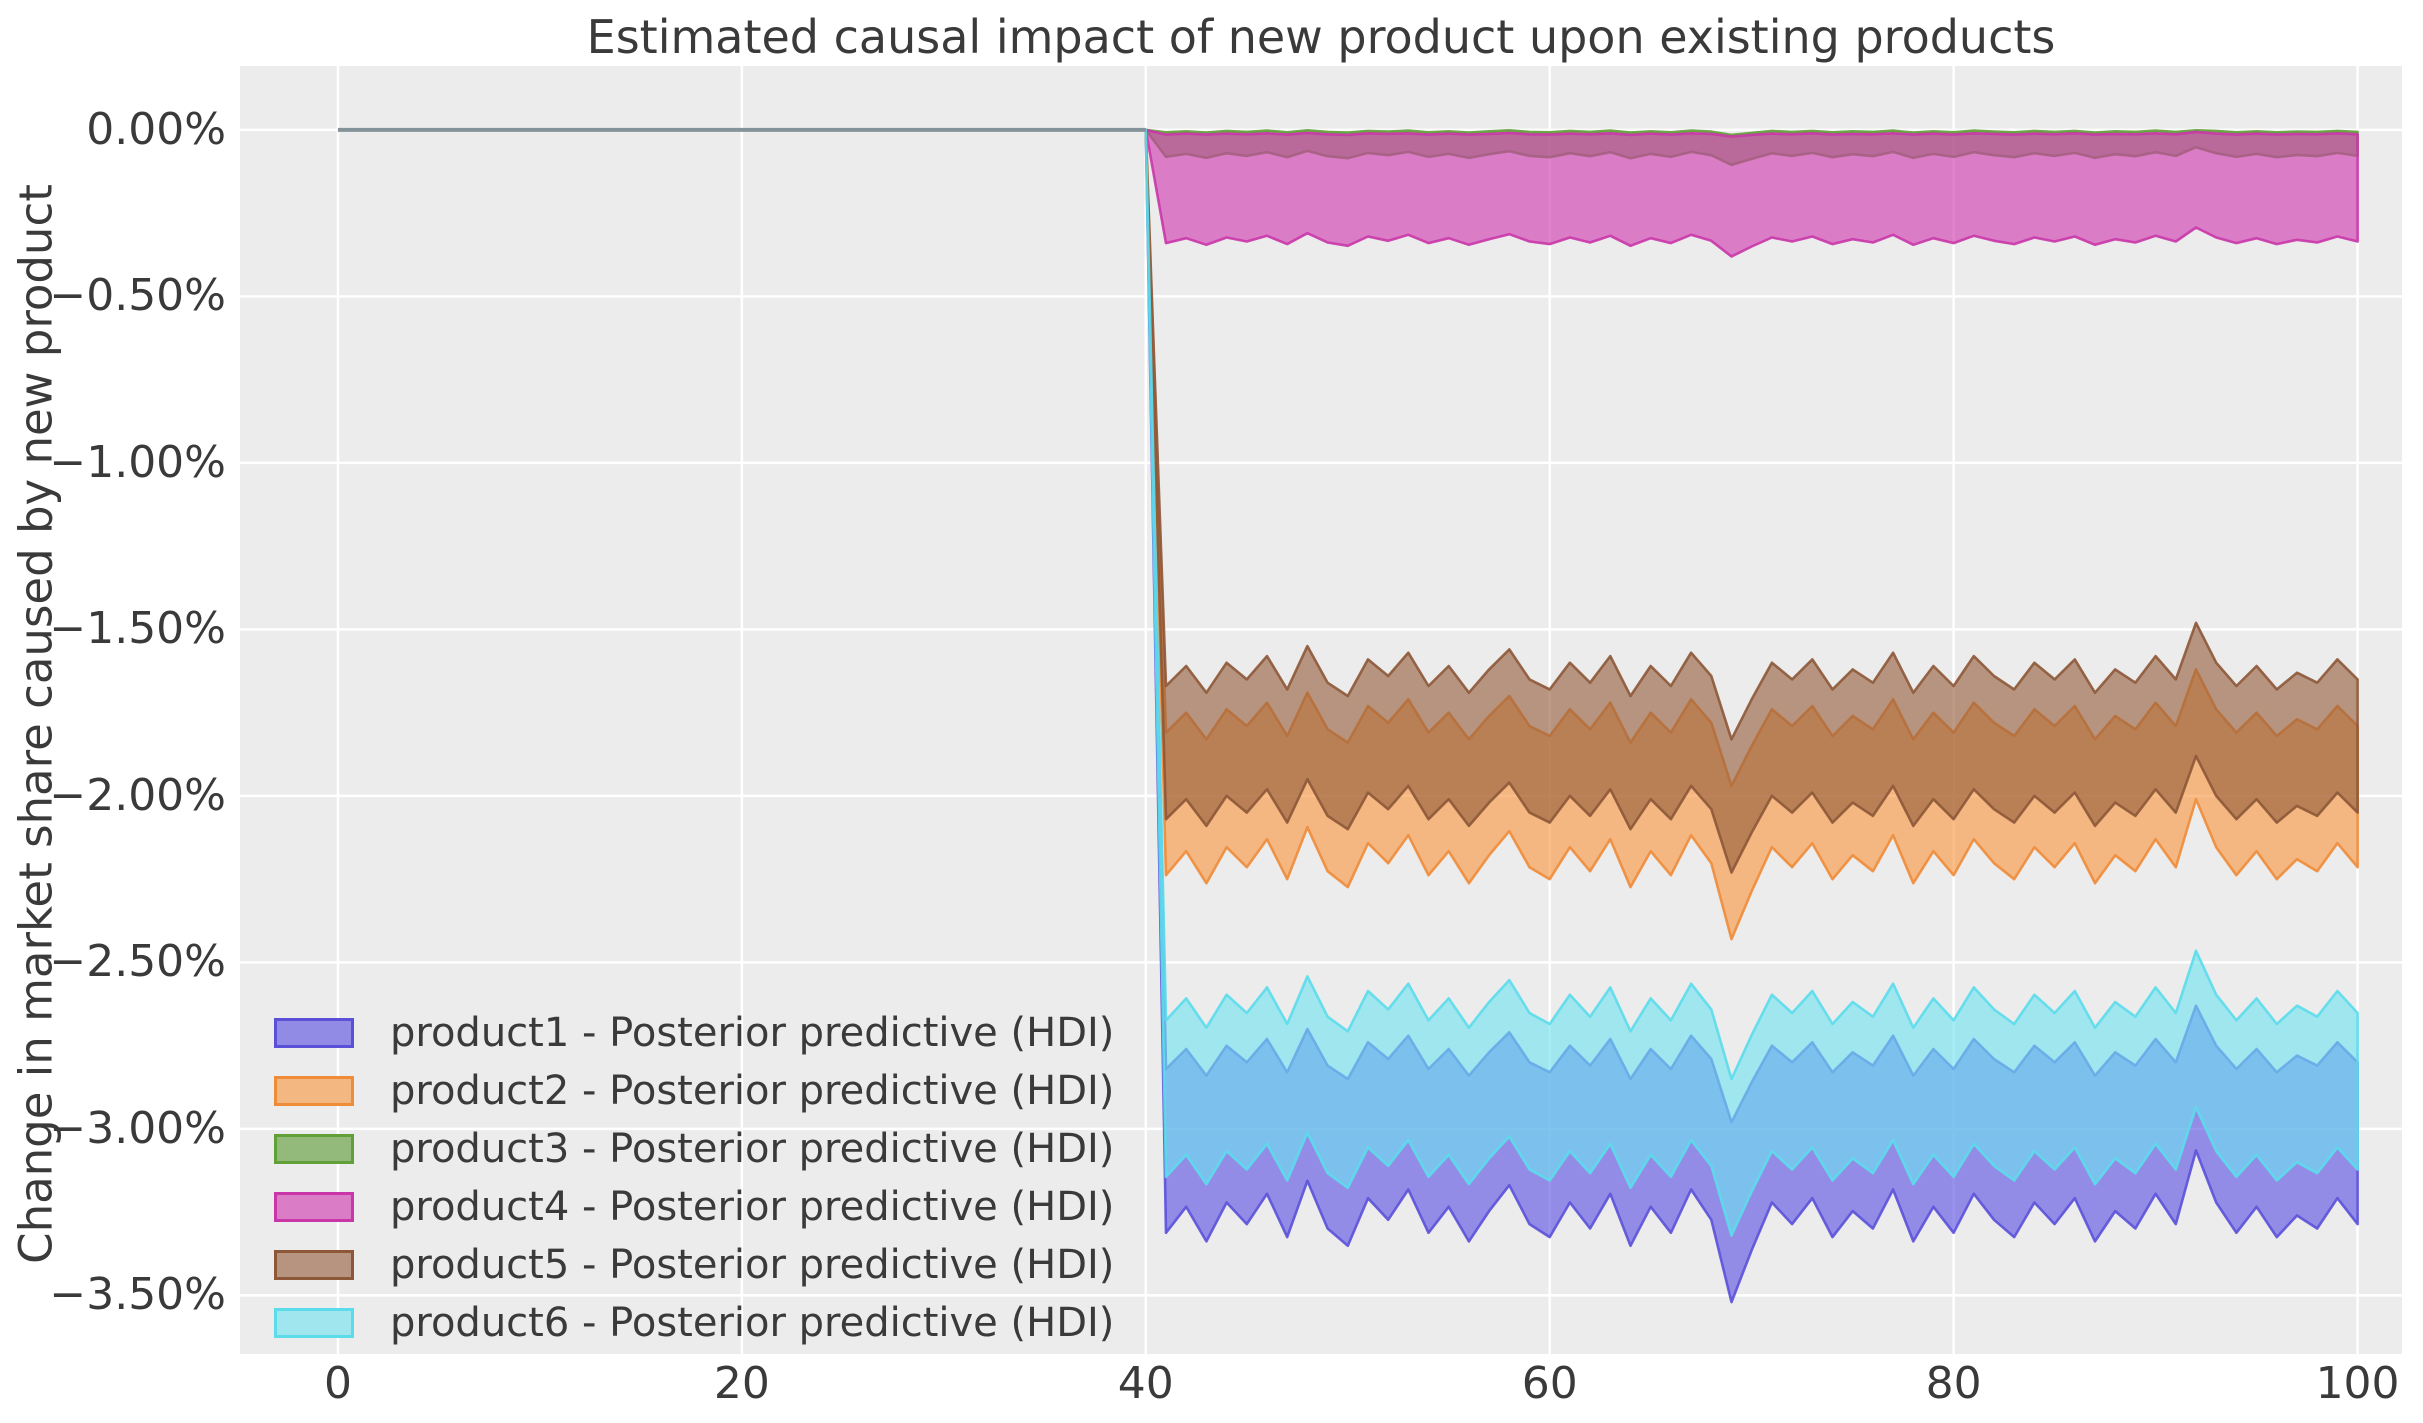 Image resolution: width=2423 pixels, height=1423 pixels. Describe the element at coordinates (137, 795) in the screenshot. I see `y-tick-label-−2.00%: −2.00%` at that location.